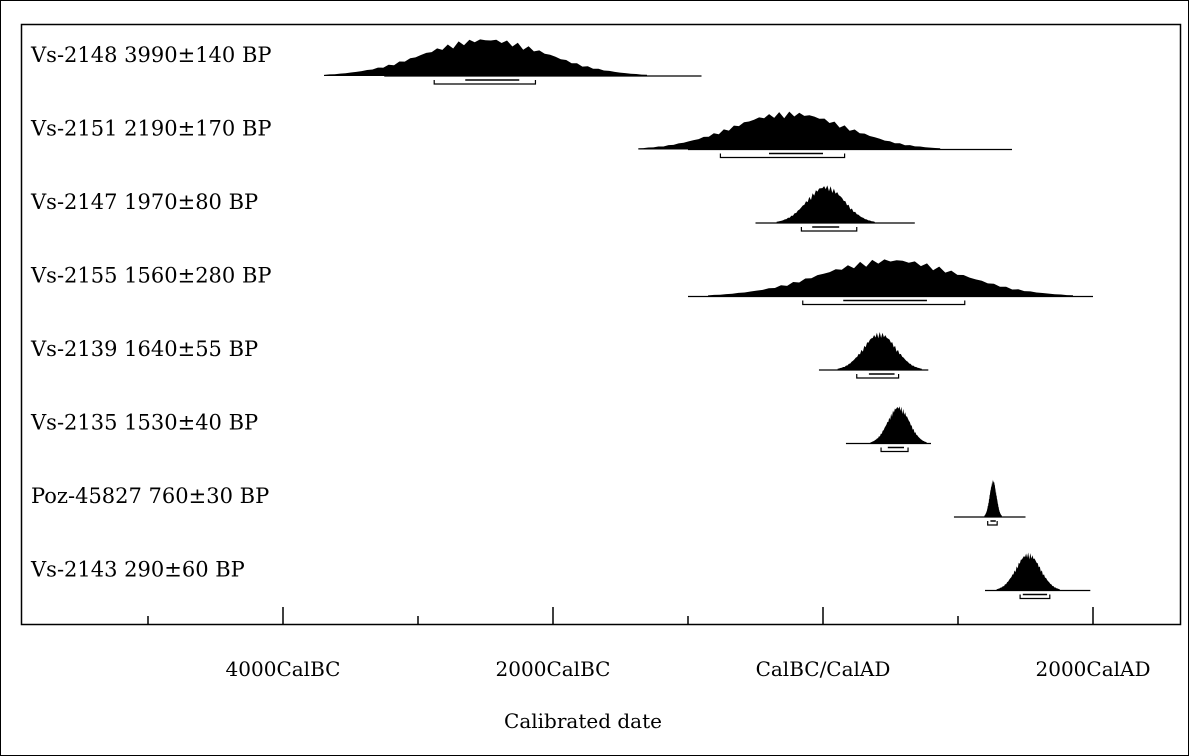 The image size is (1189, 756). What do you see at coordinates (561, 282) in the screenshot?
I see `sample-row: Vs-2155 1560±280 BP` at bounding box center [561, 282].